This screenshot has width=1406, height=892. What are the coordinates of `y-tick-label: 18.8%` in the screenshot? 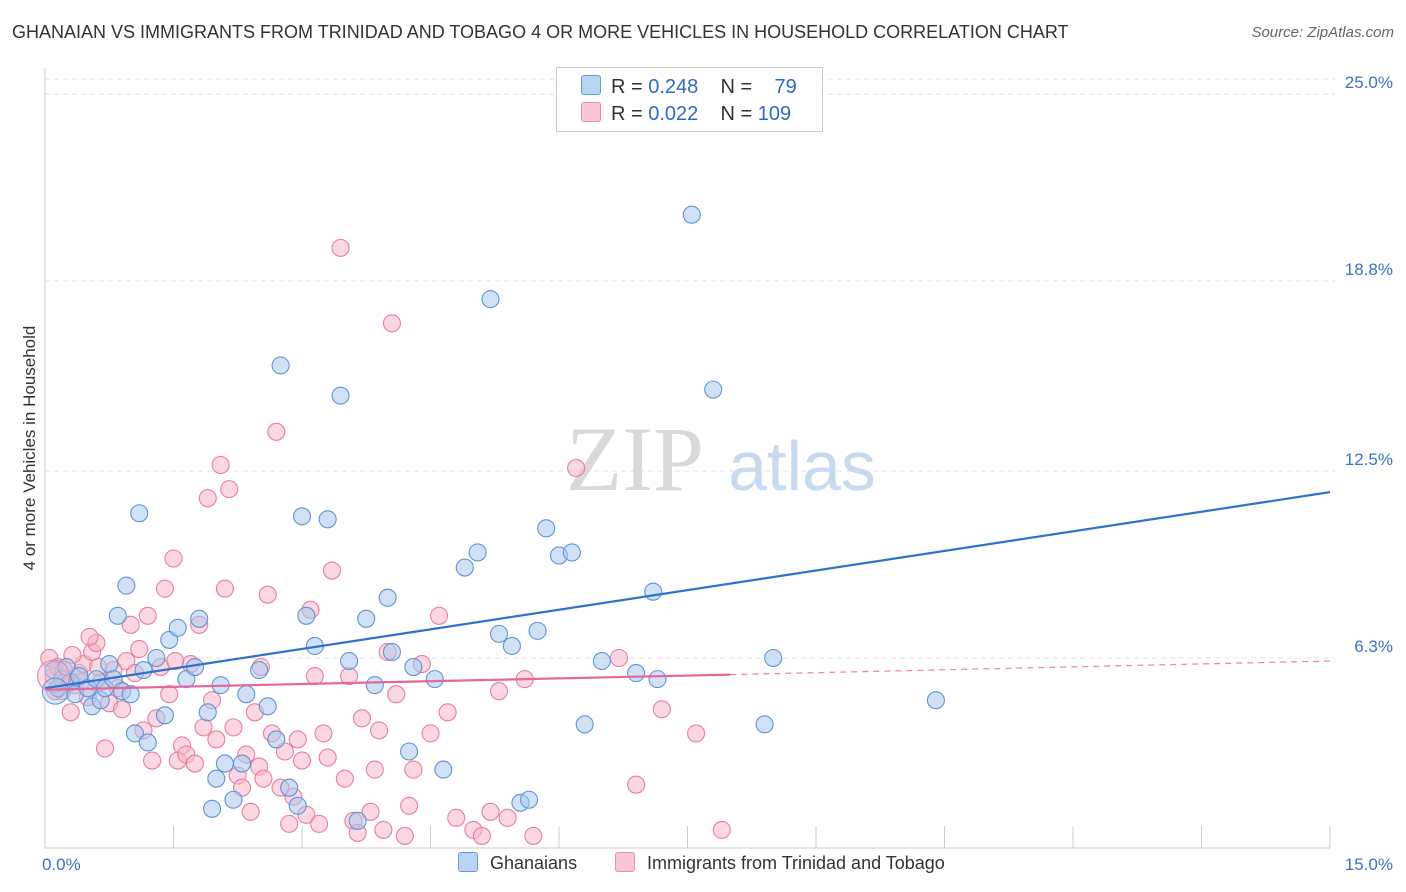 It's located at (1369, 269).